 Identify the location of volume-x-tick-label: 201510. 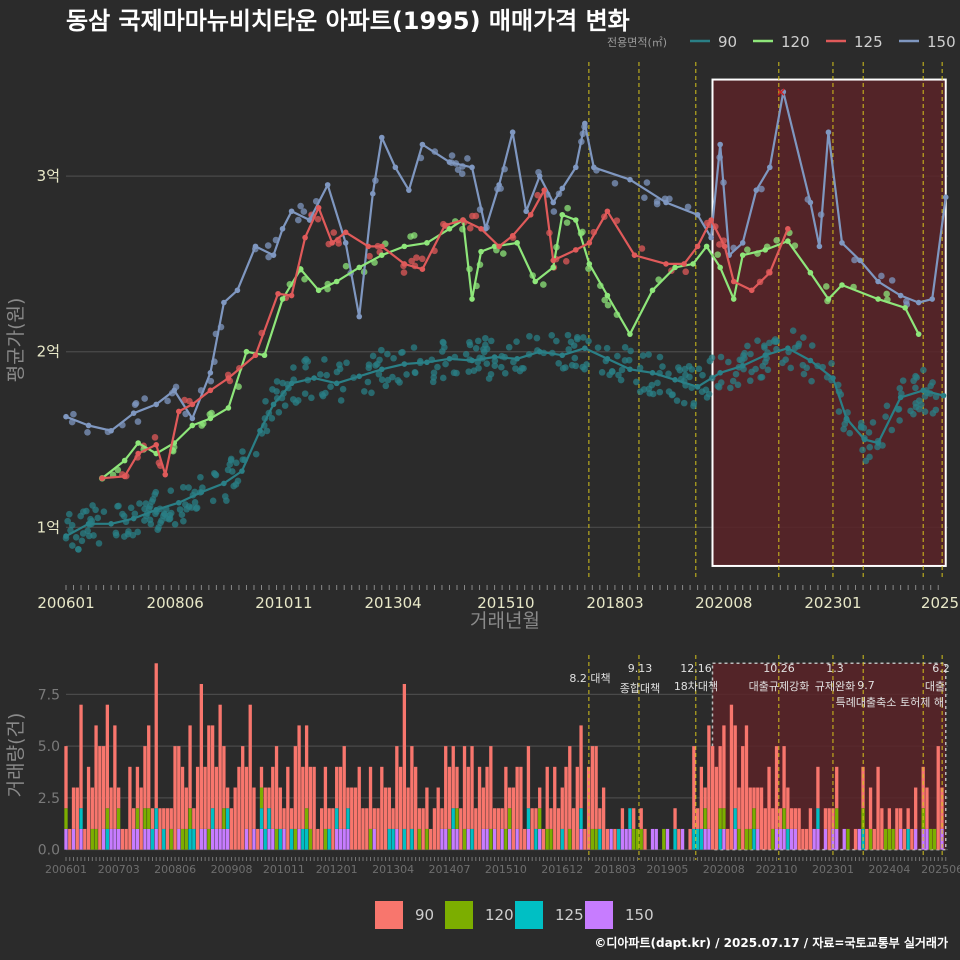
(506, 869).